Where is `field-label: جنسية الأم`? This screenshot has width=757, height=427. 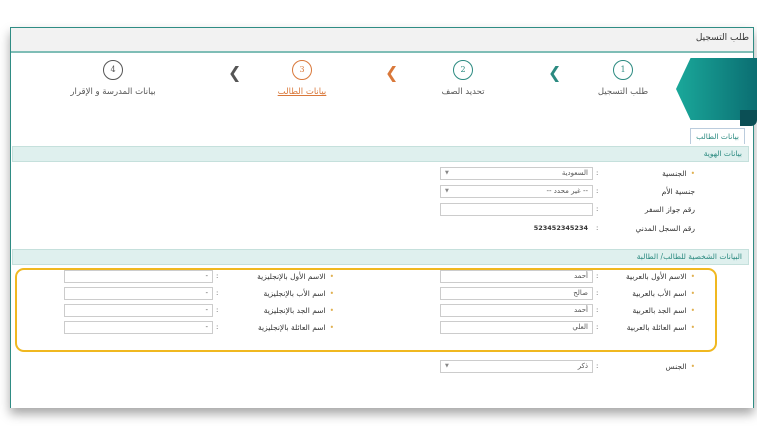
field-label: جنسية الأم is located at coordinates (678, 191).